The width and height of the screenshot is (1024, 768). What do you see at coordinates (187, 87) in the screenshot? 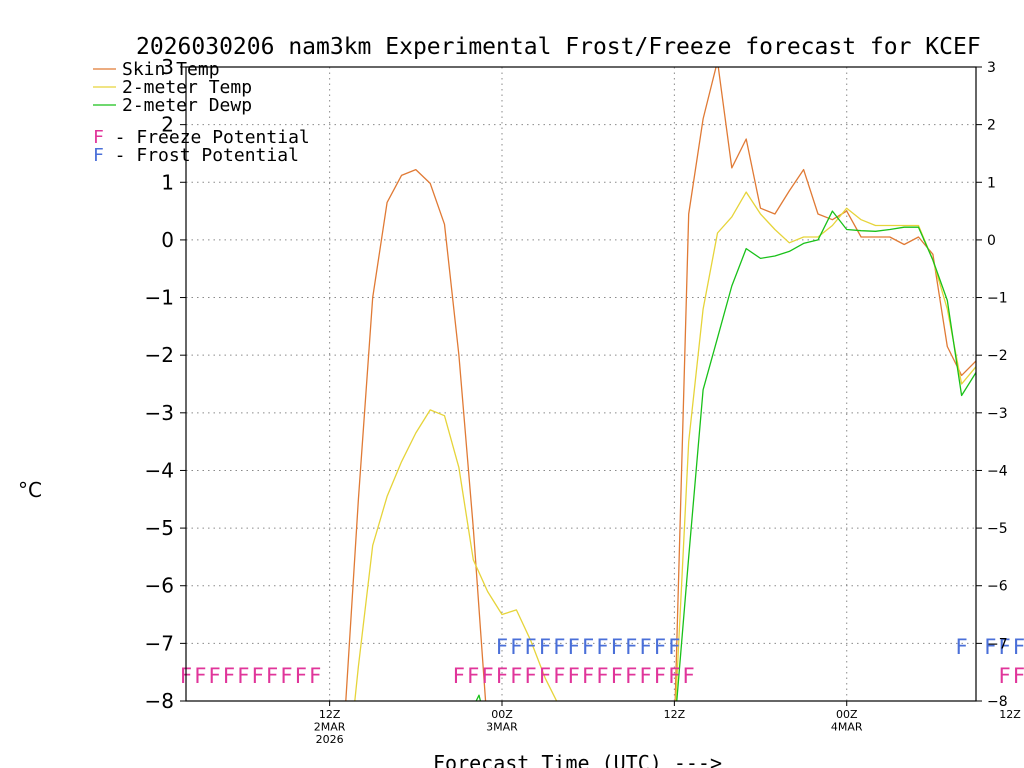
I see `legend-label-2m-temp: 2-meter Temp` at bounding box center [187, 87].